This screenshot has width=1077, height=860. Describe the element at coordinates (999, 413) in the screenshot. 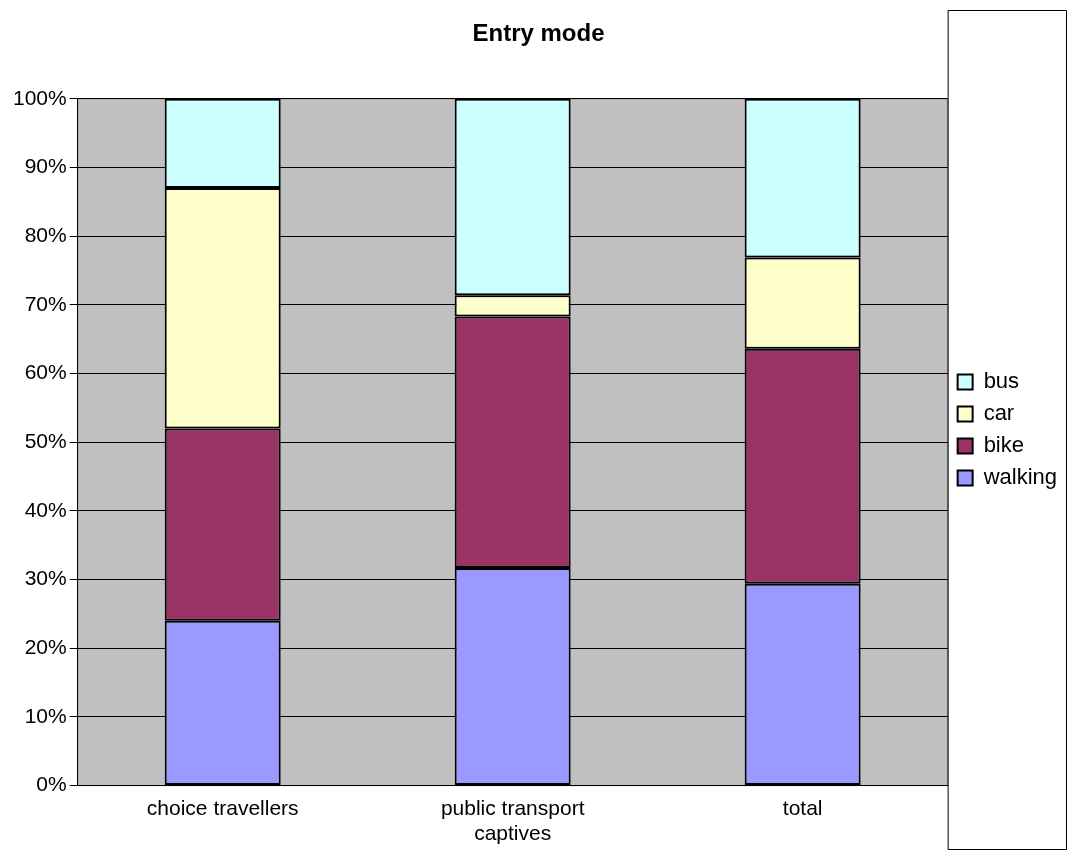

I see `legend-label: car` at that location.